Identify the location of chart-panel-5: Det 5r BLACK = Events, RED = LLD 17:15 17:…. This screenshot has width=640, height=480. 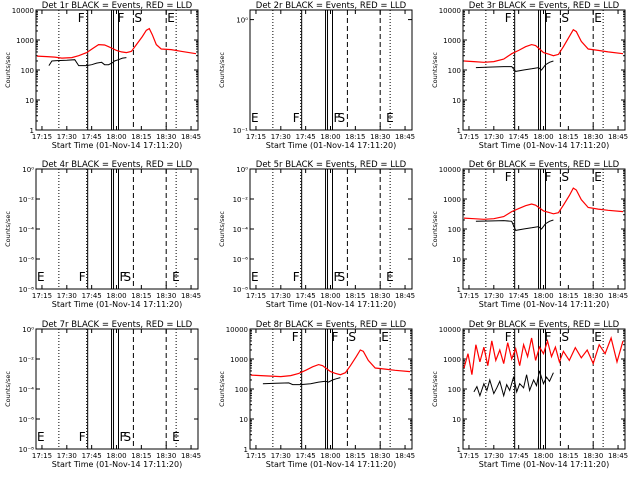
(316, 234).